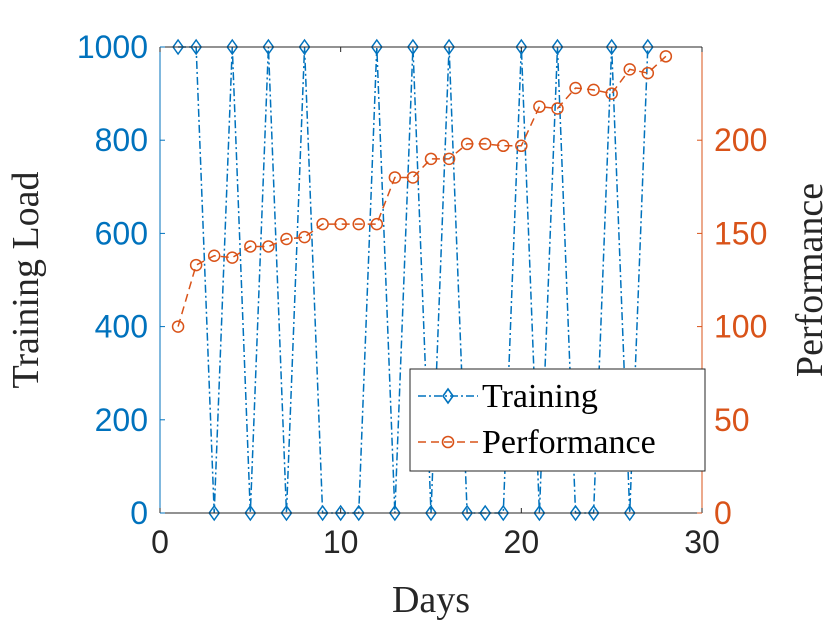 This screenshot has height=630, width=840. What do you see at coordinates (121, 233) in the screenshot?
I see `y-left-tick-label: 600` at bounding box center [121, 233].